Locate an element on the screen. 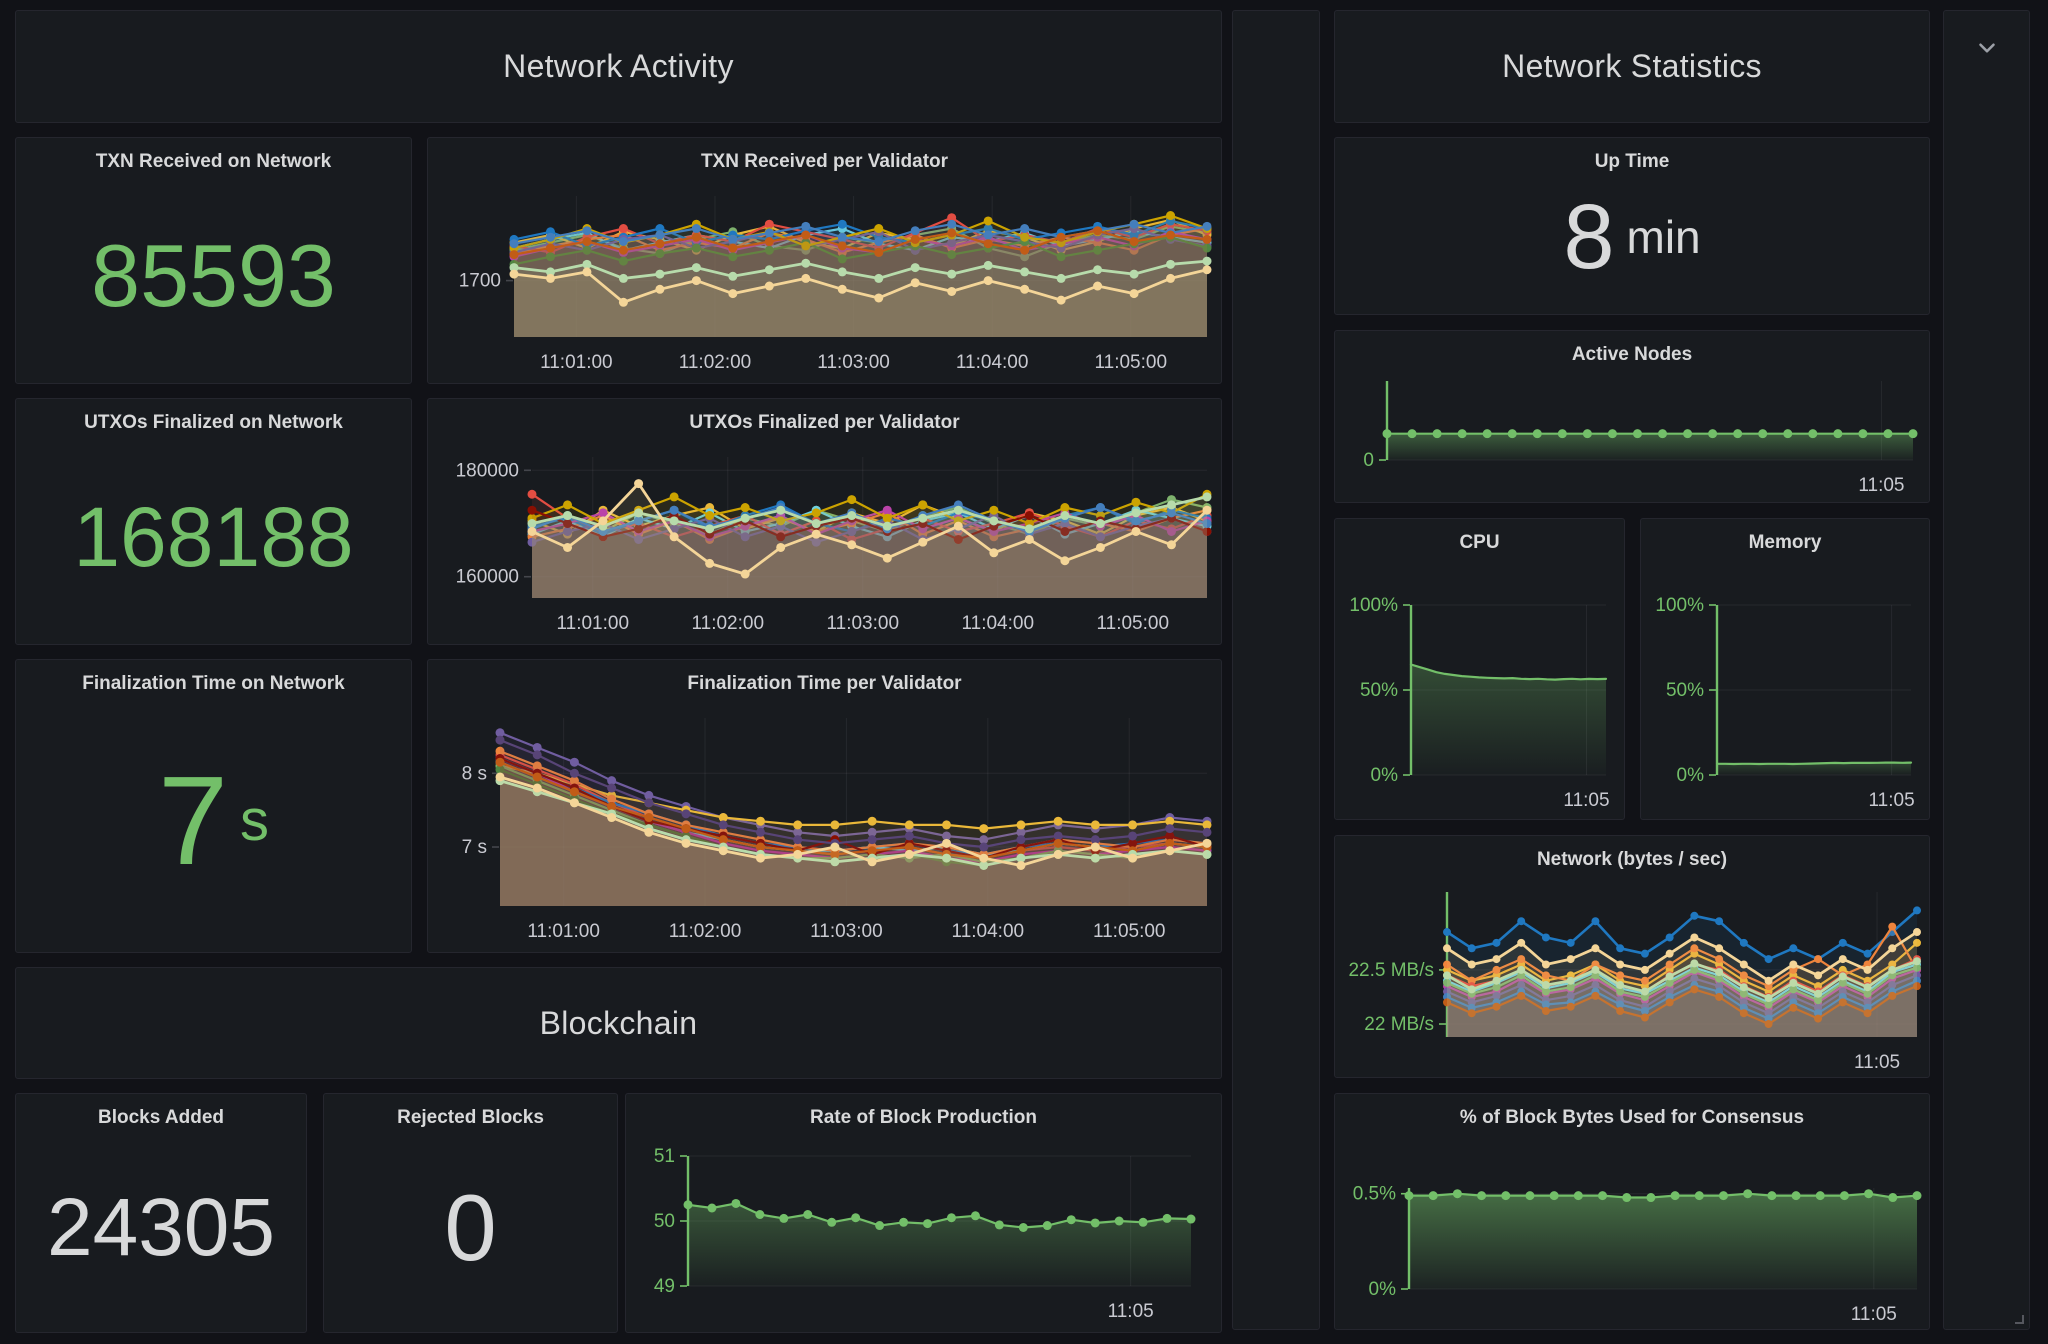 The height and width of the screenshot is (1344, 2048). stat-utxos-finalized: UTXOs Finalized on Network 168188 is located at coordinates (213, 521).